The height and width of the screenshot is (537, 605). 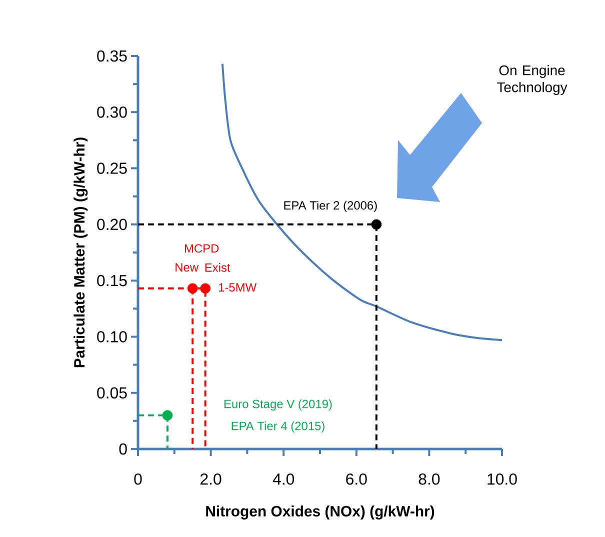 What do you see at coordinates (112, 336) in the screenshot?
I see `y-tick-label: 0.10` at bounding box center [112, 336].